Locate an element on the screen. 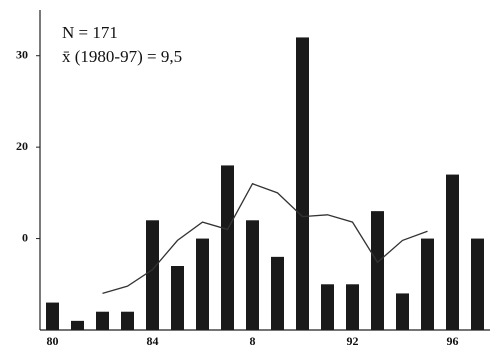 This screenshot has width=490, height=350. annotation: N = 171 is located at coordinates (90, 32).